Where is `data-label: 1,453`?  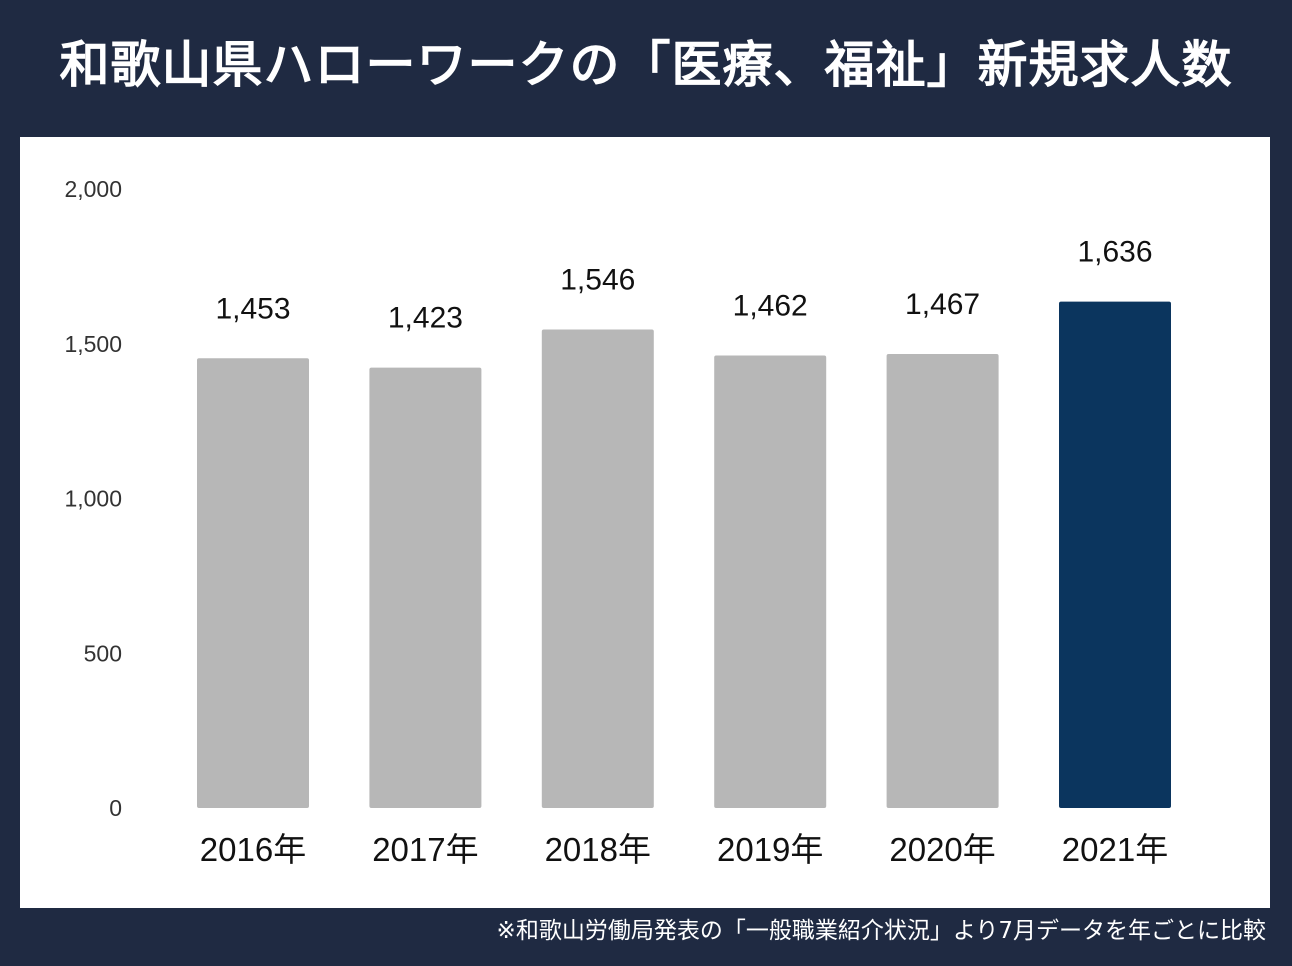
data-label: 1,453 is located at coordinates (252, 308).